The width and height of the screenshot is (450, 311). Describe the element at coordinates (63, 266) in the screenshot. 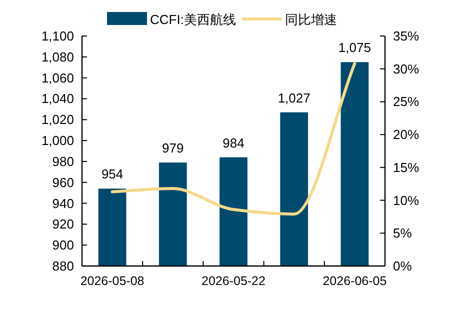

I see `y-tick-label: 880` at that location.